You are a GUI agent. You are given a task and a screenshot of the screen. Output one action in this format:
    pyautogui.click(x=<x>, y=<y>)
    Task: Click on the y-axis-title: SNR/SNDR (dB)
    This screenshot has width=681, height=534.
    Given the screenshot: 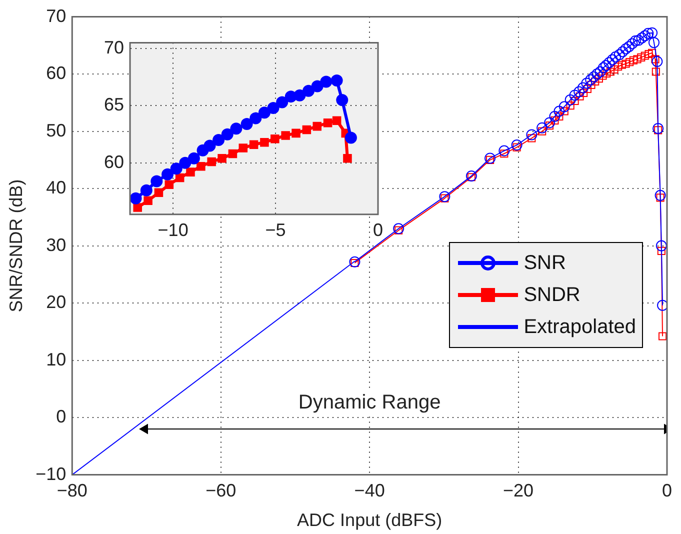 What is the action you would take?
    pyautogui.click(x=16, y=245)
    